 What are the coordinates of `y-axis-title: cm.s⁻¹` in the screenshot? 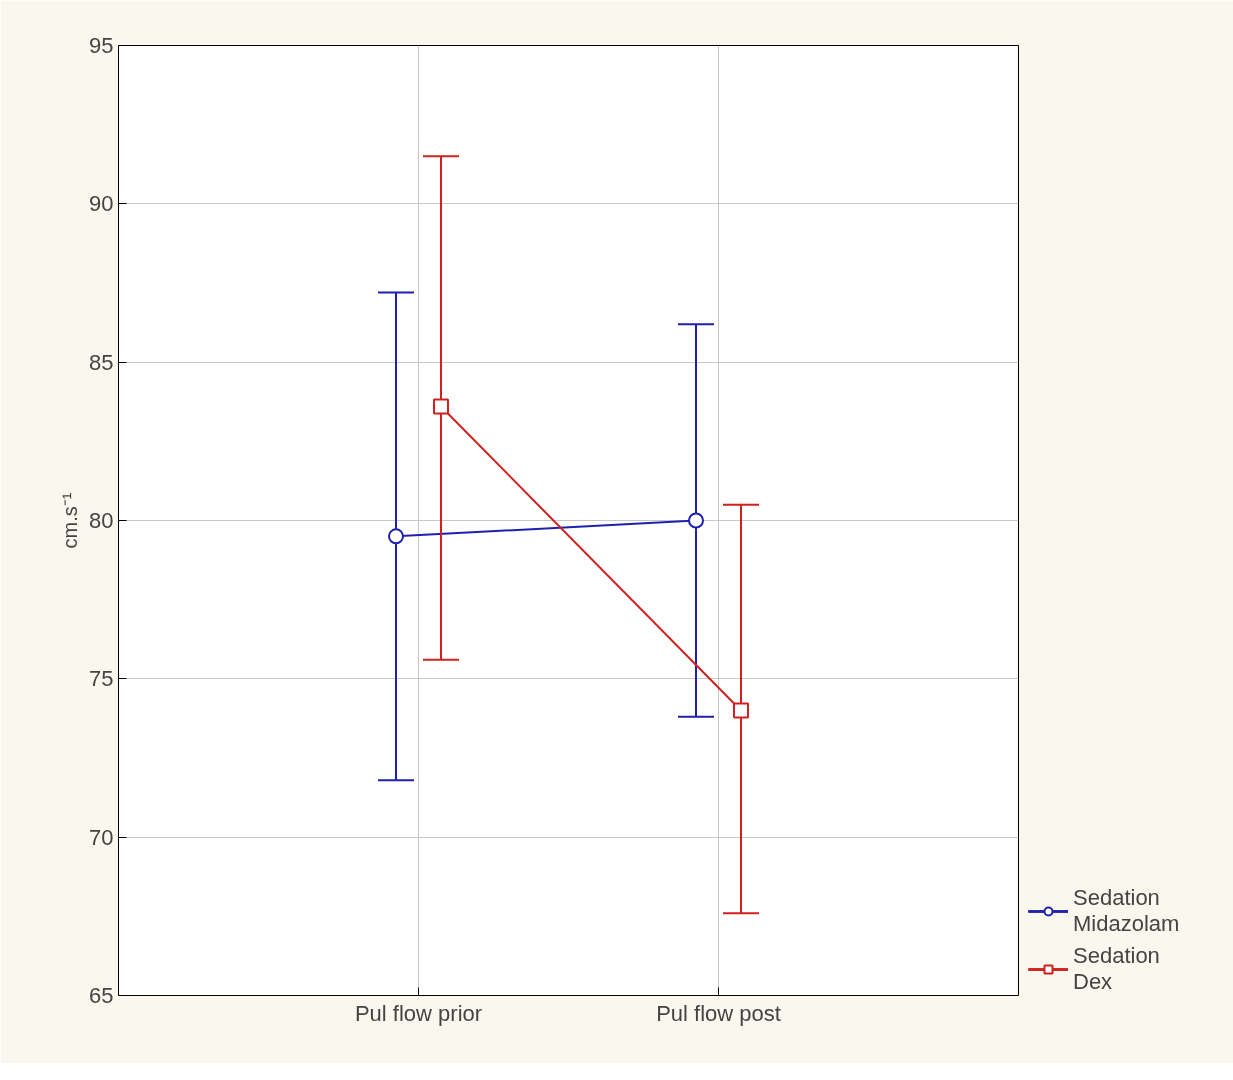 It's located at (70, 520).